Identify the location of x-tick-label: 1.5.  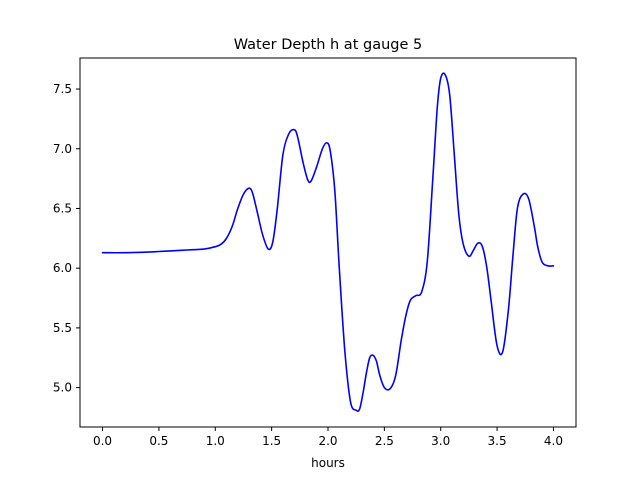
(271, 441).